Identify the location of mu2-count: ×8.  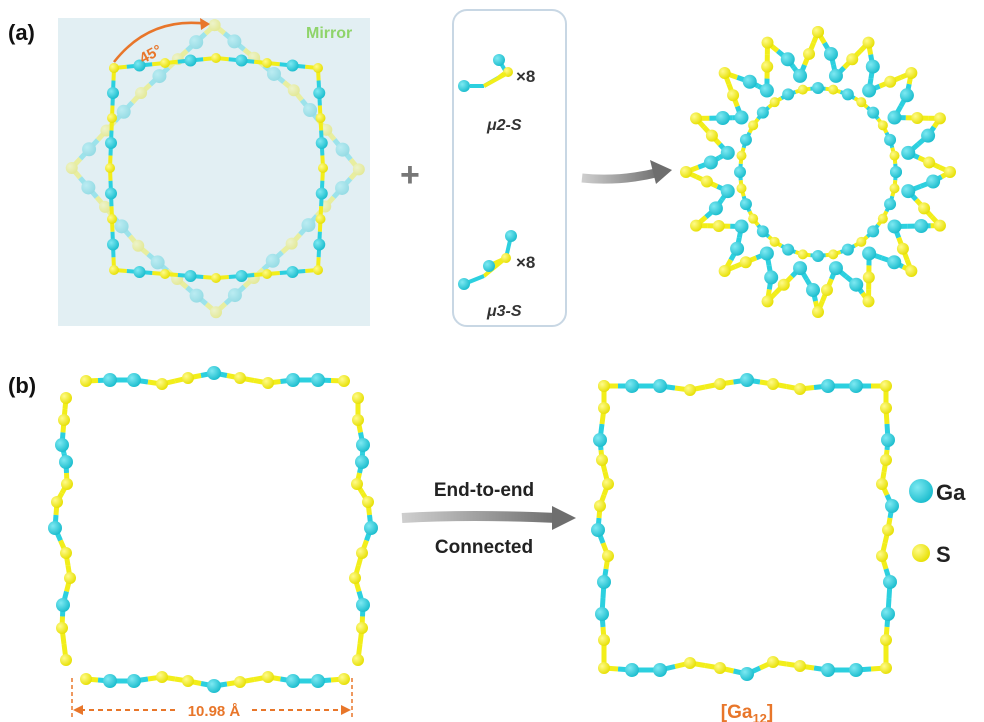
(525, 76).